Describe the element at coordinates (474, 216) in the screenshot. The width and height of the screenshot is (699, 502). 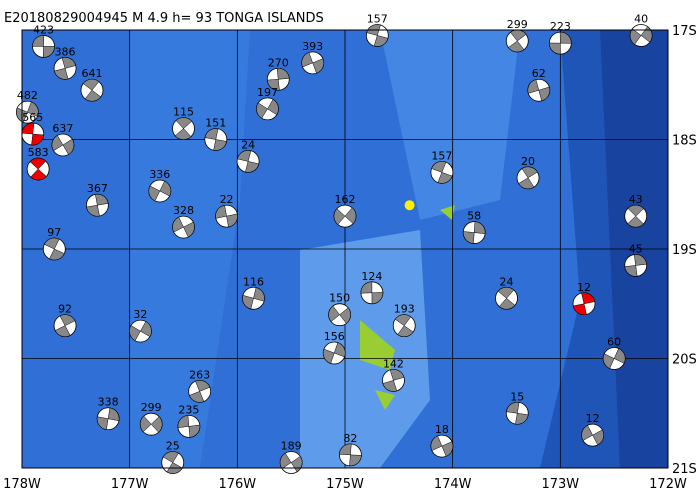
I see `depth-label: 58` at that location.